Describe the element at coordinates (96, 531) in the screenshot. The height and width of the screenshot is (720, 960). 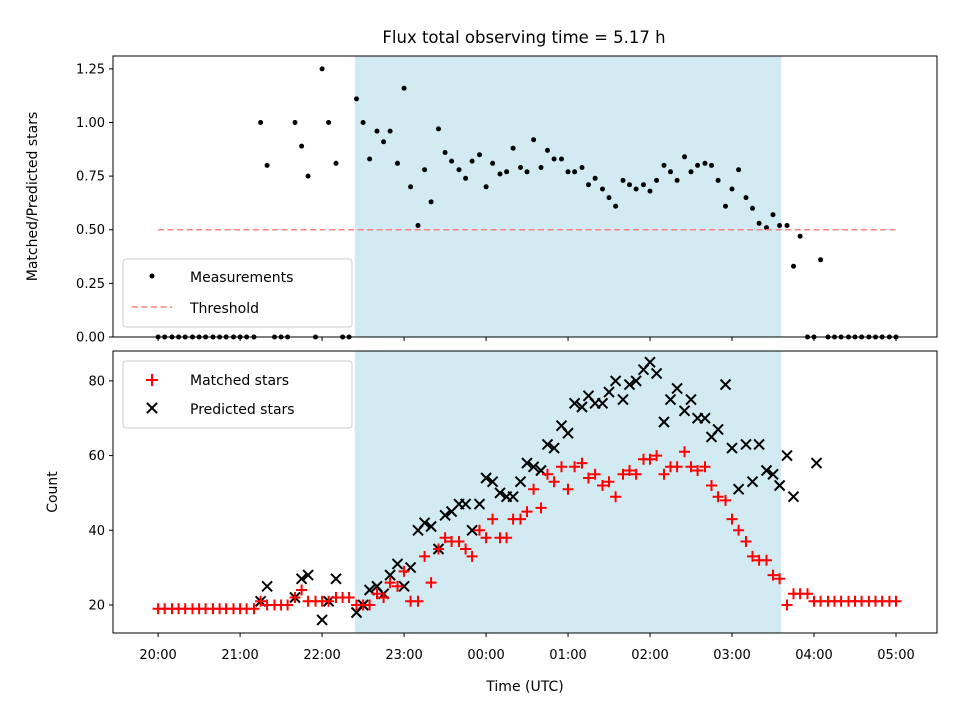
I see `y-tick-label: 40` at that location.